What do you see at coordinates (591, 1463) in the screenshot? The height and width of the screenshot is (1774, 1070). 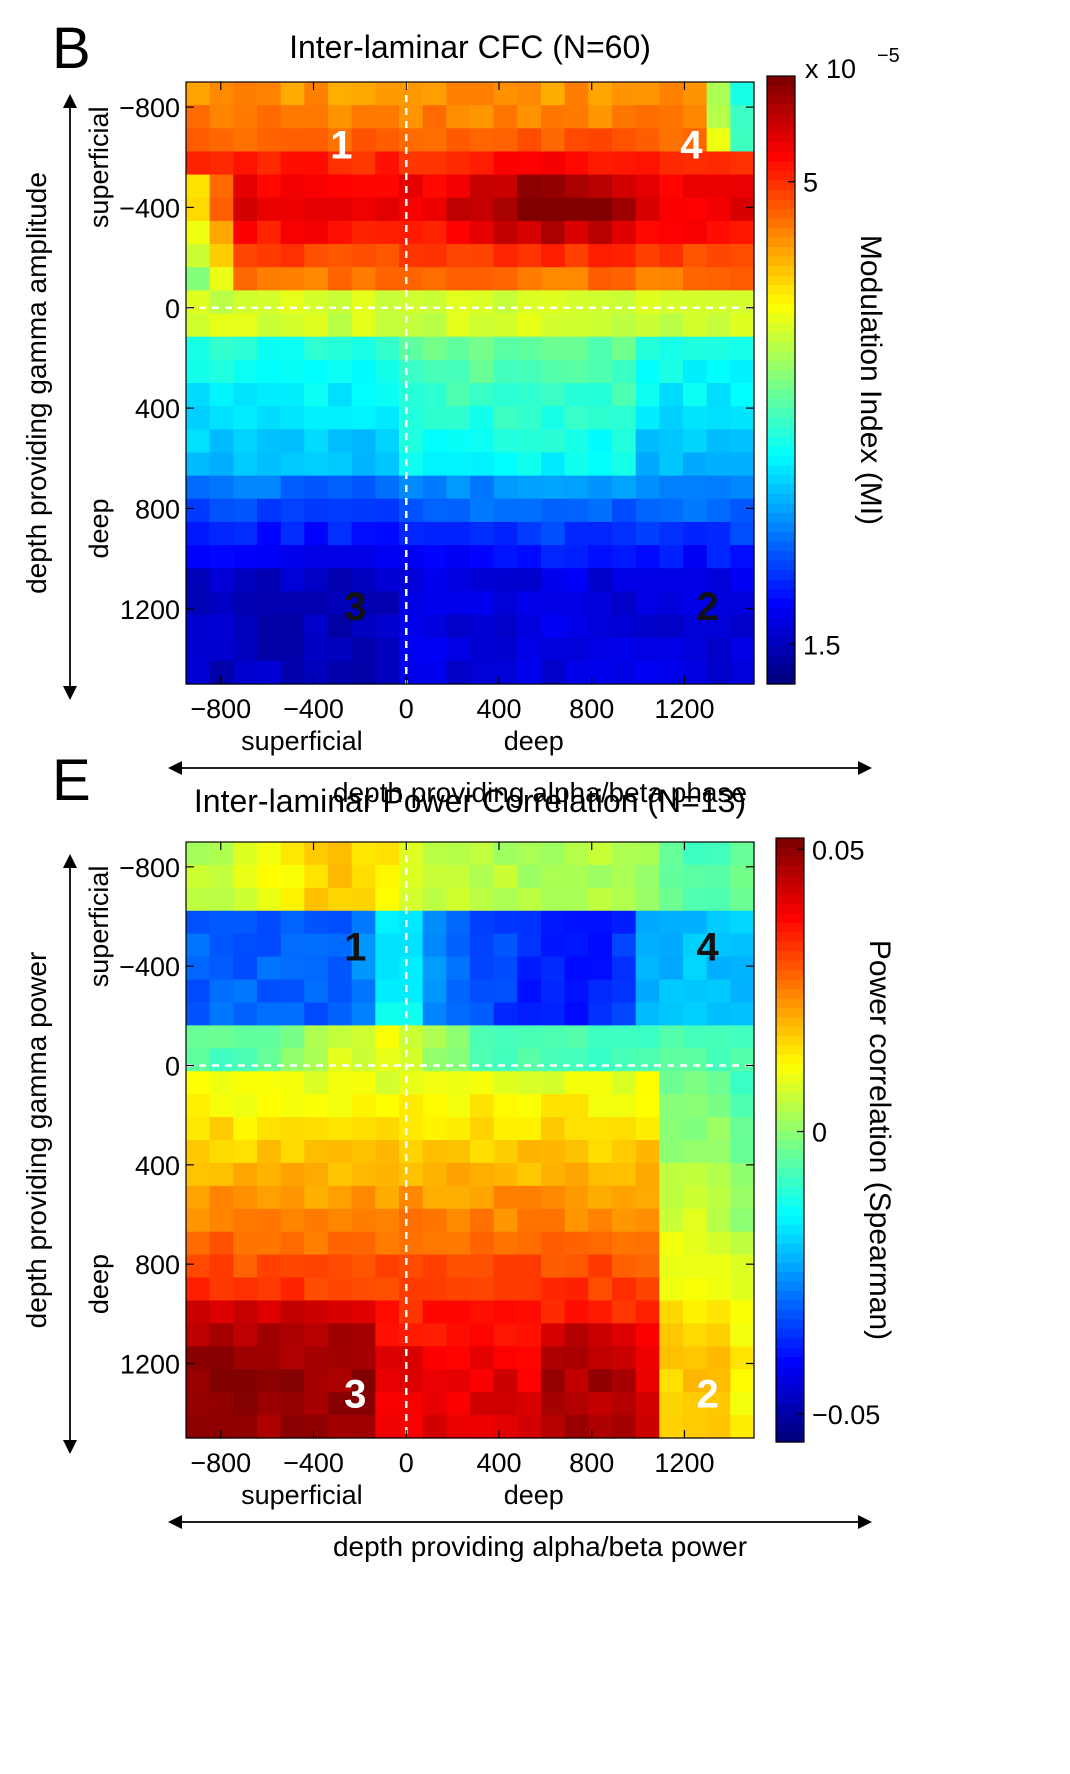 I see `x-tick-label: 800` at bounding box center [591, 1463].